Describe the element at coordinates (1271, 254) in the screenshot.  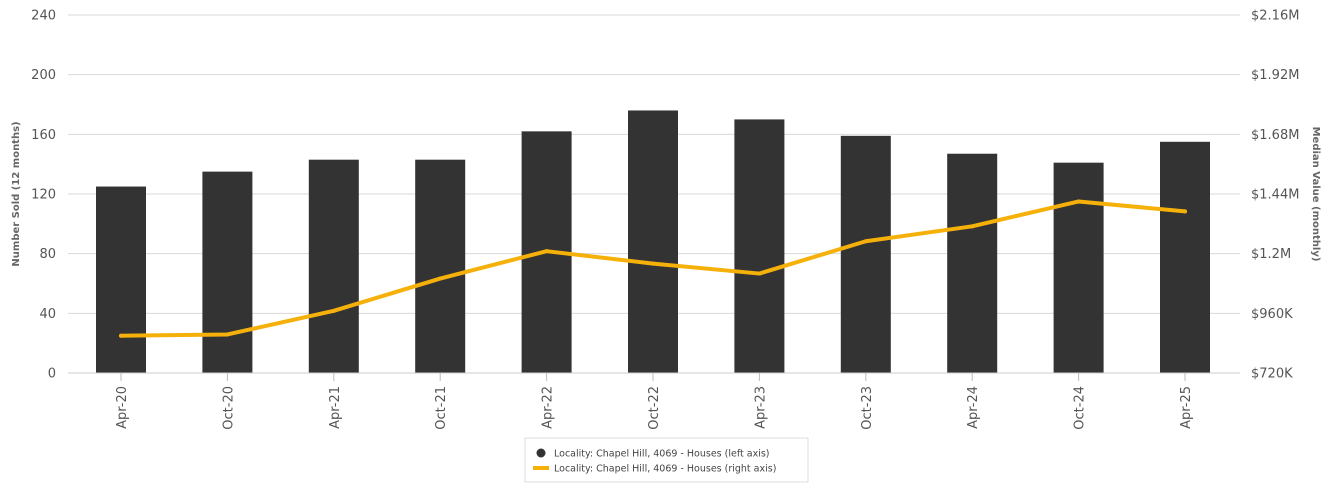
I see `right-tick-label: $1.2M` at that location.